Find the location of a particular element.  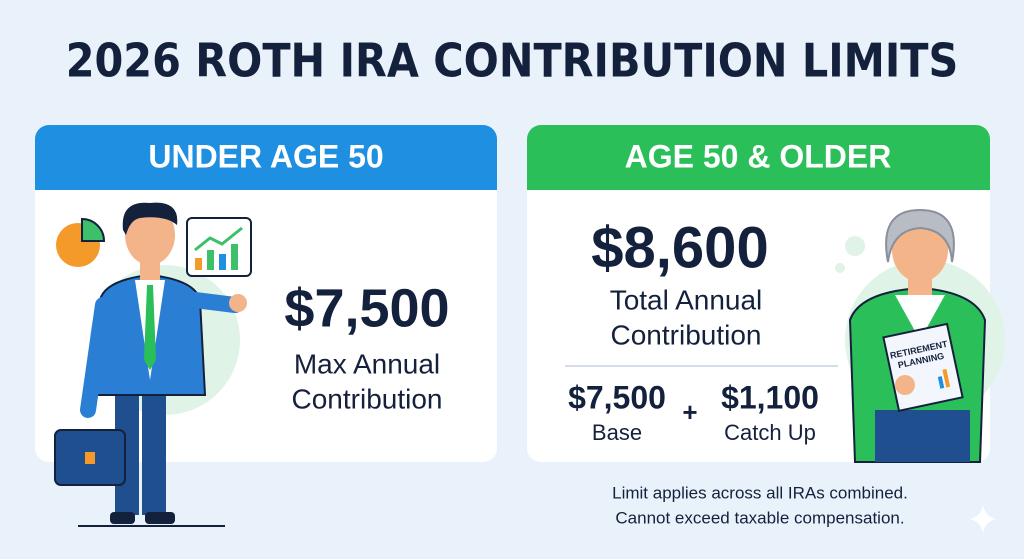

title: 2026 ROTH IRA CONTRIBUTION LIMITS is located at coordinates (512, 61).